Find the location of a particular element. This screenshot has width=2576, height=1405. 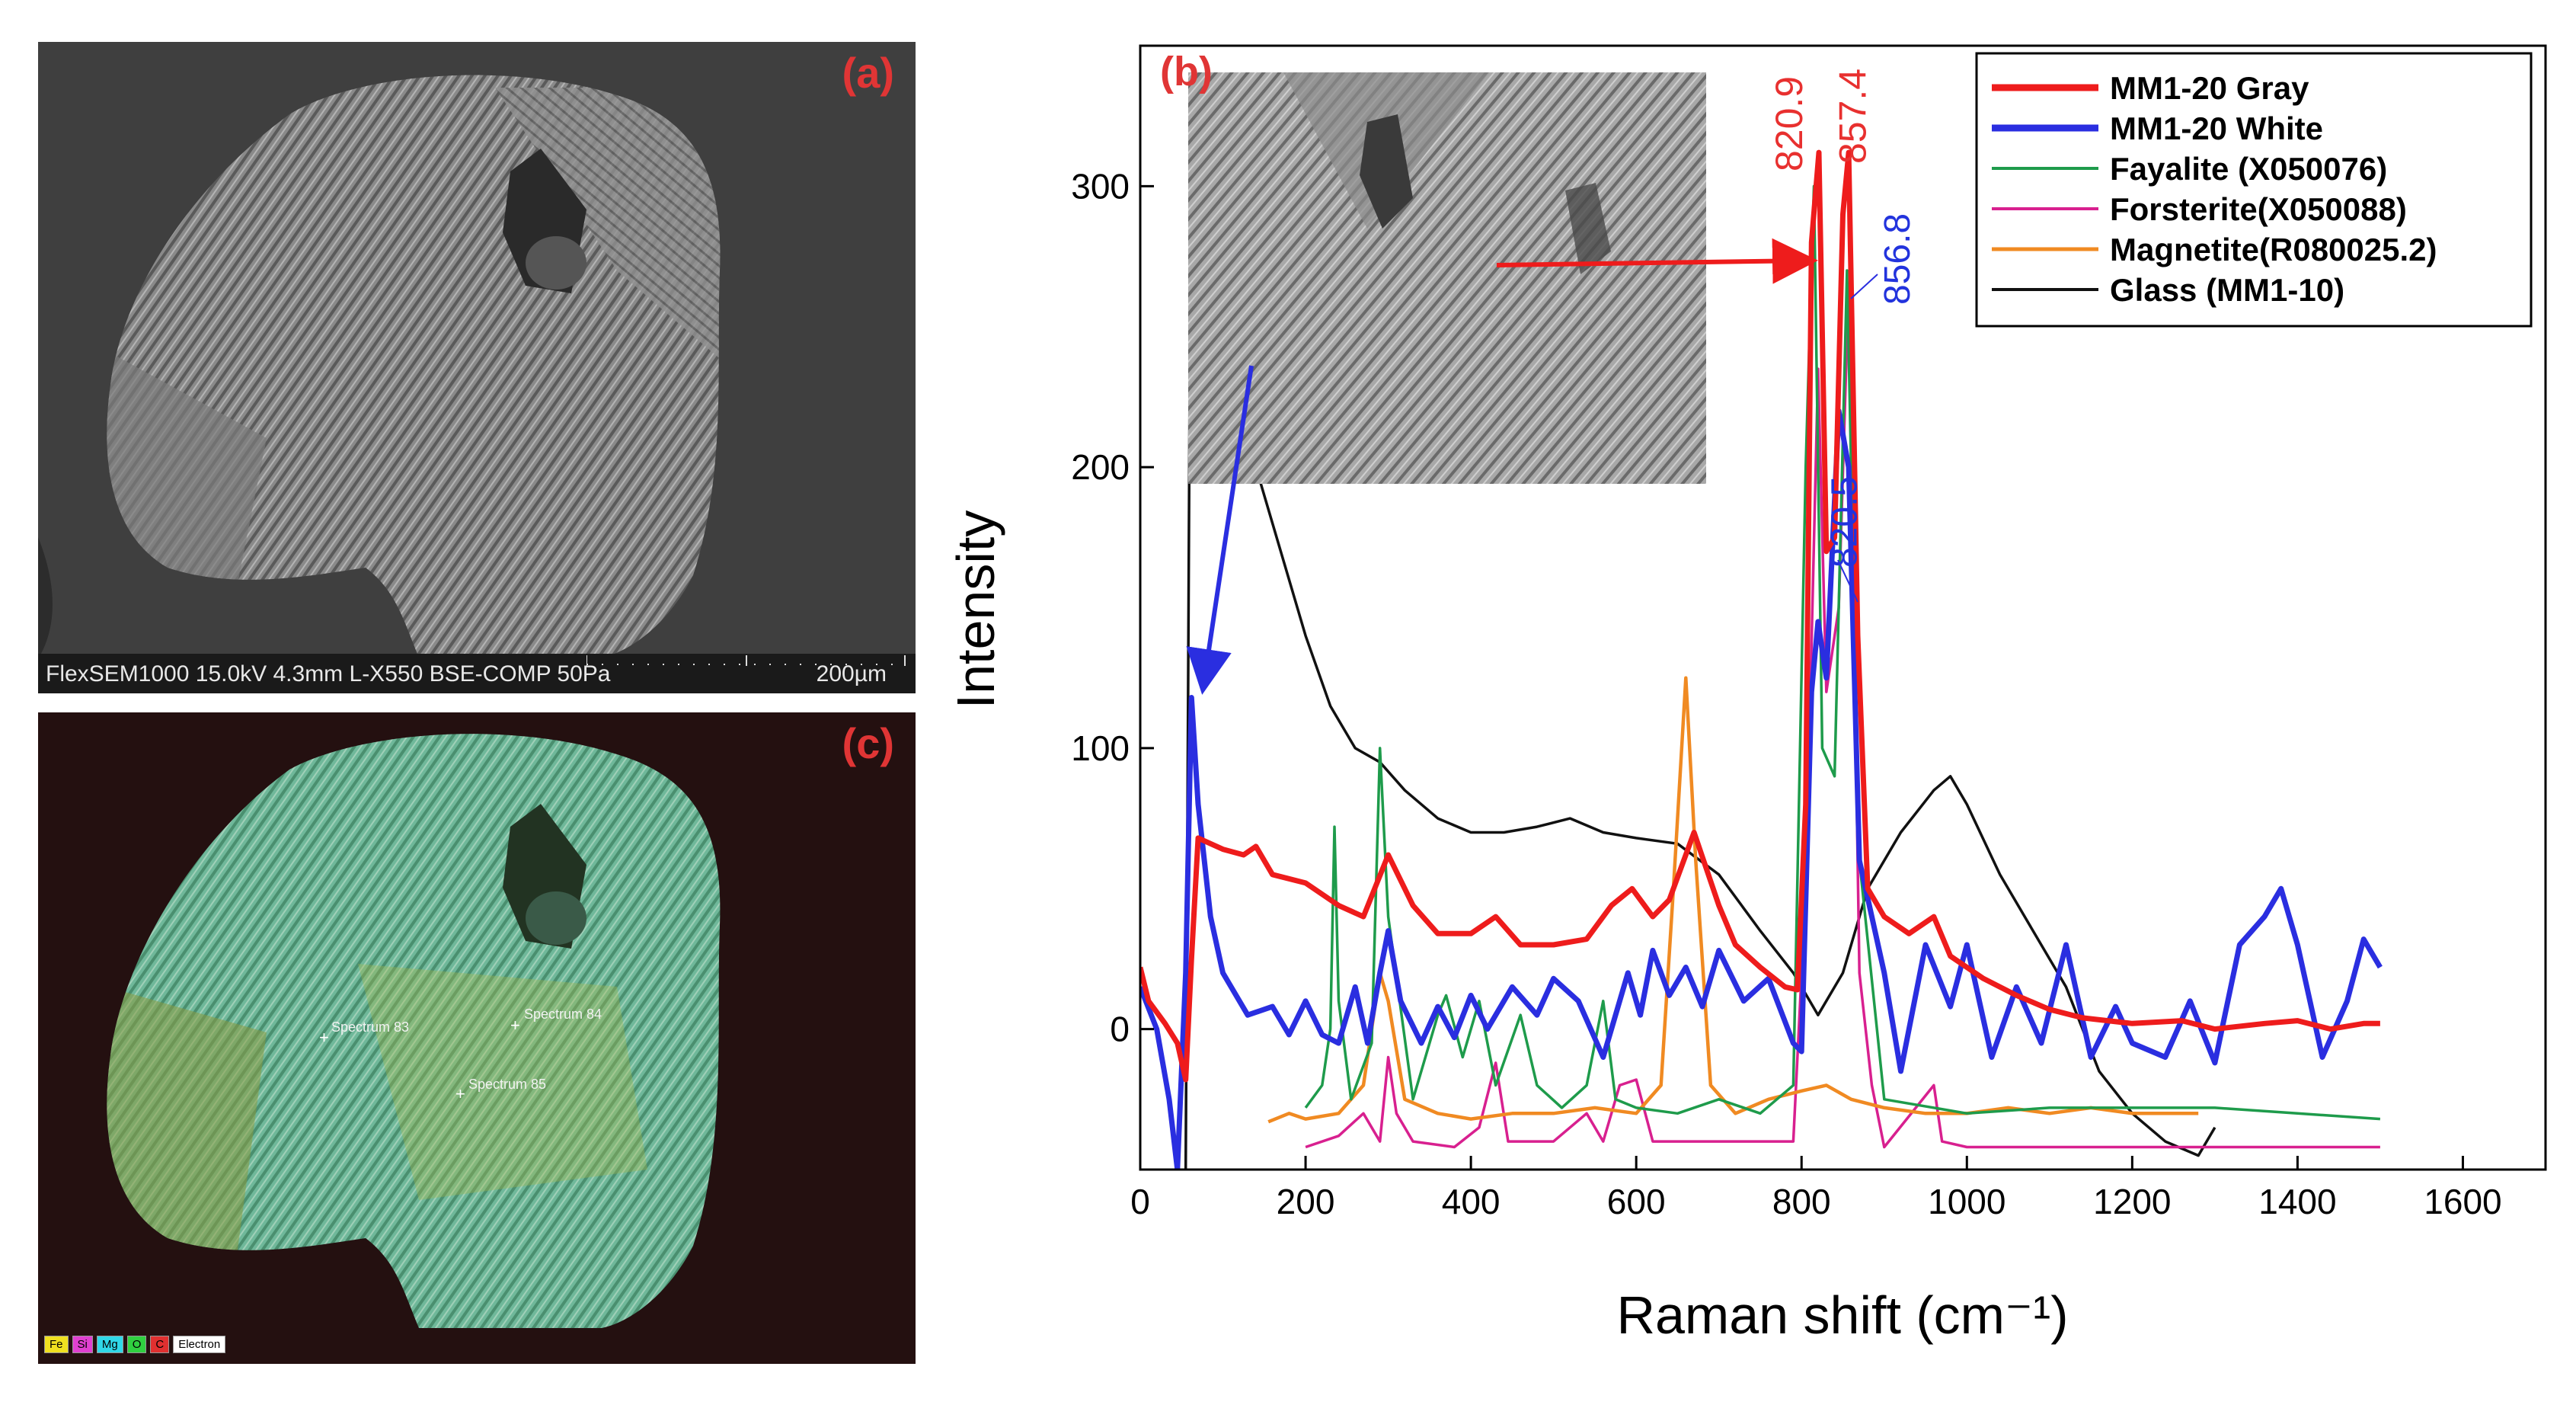

x-tick-label-0: 0 is located at coordinates (1140, 1201).